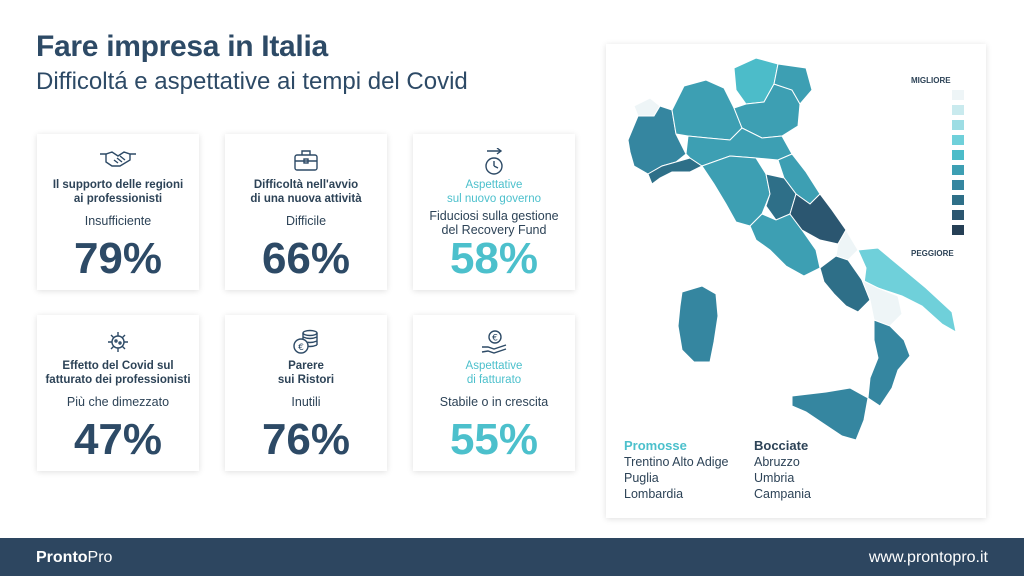 The image size is (1024, 576). I want to click on card-subtext: Difficile, so click(306, 221).